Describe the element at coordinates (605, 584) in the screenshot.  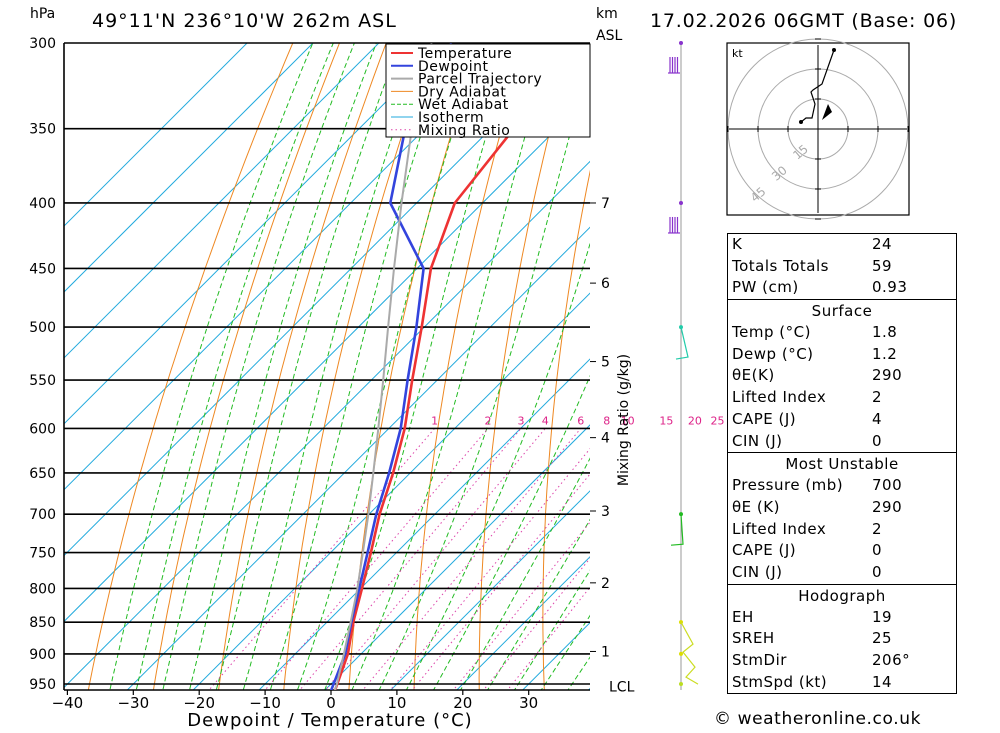
I see `km-tick-label: 2` at that location.